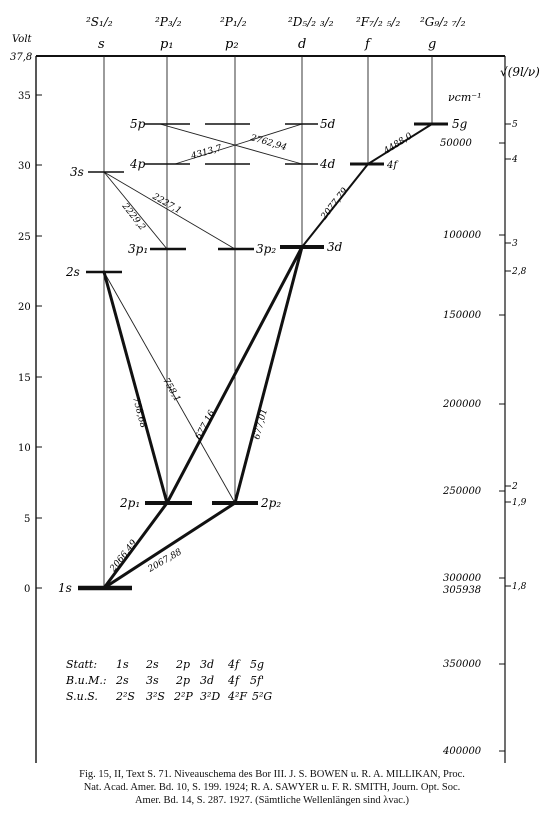  Describe the element at coordinates (137, 164) in the screenshot. I see `level-label-4p: 4p` at that location.